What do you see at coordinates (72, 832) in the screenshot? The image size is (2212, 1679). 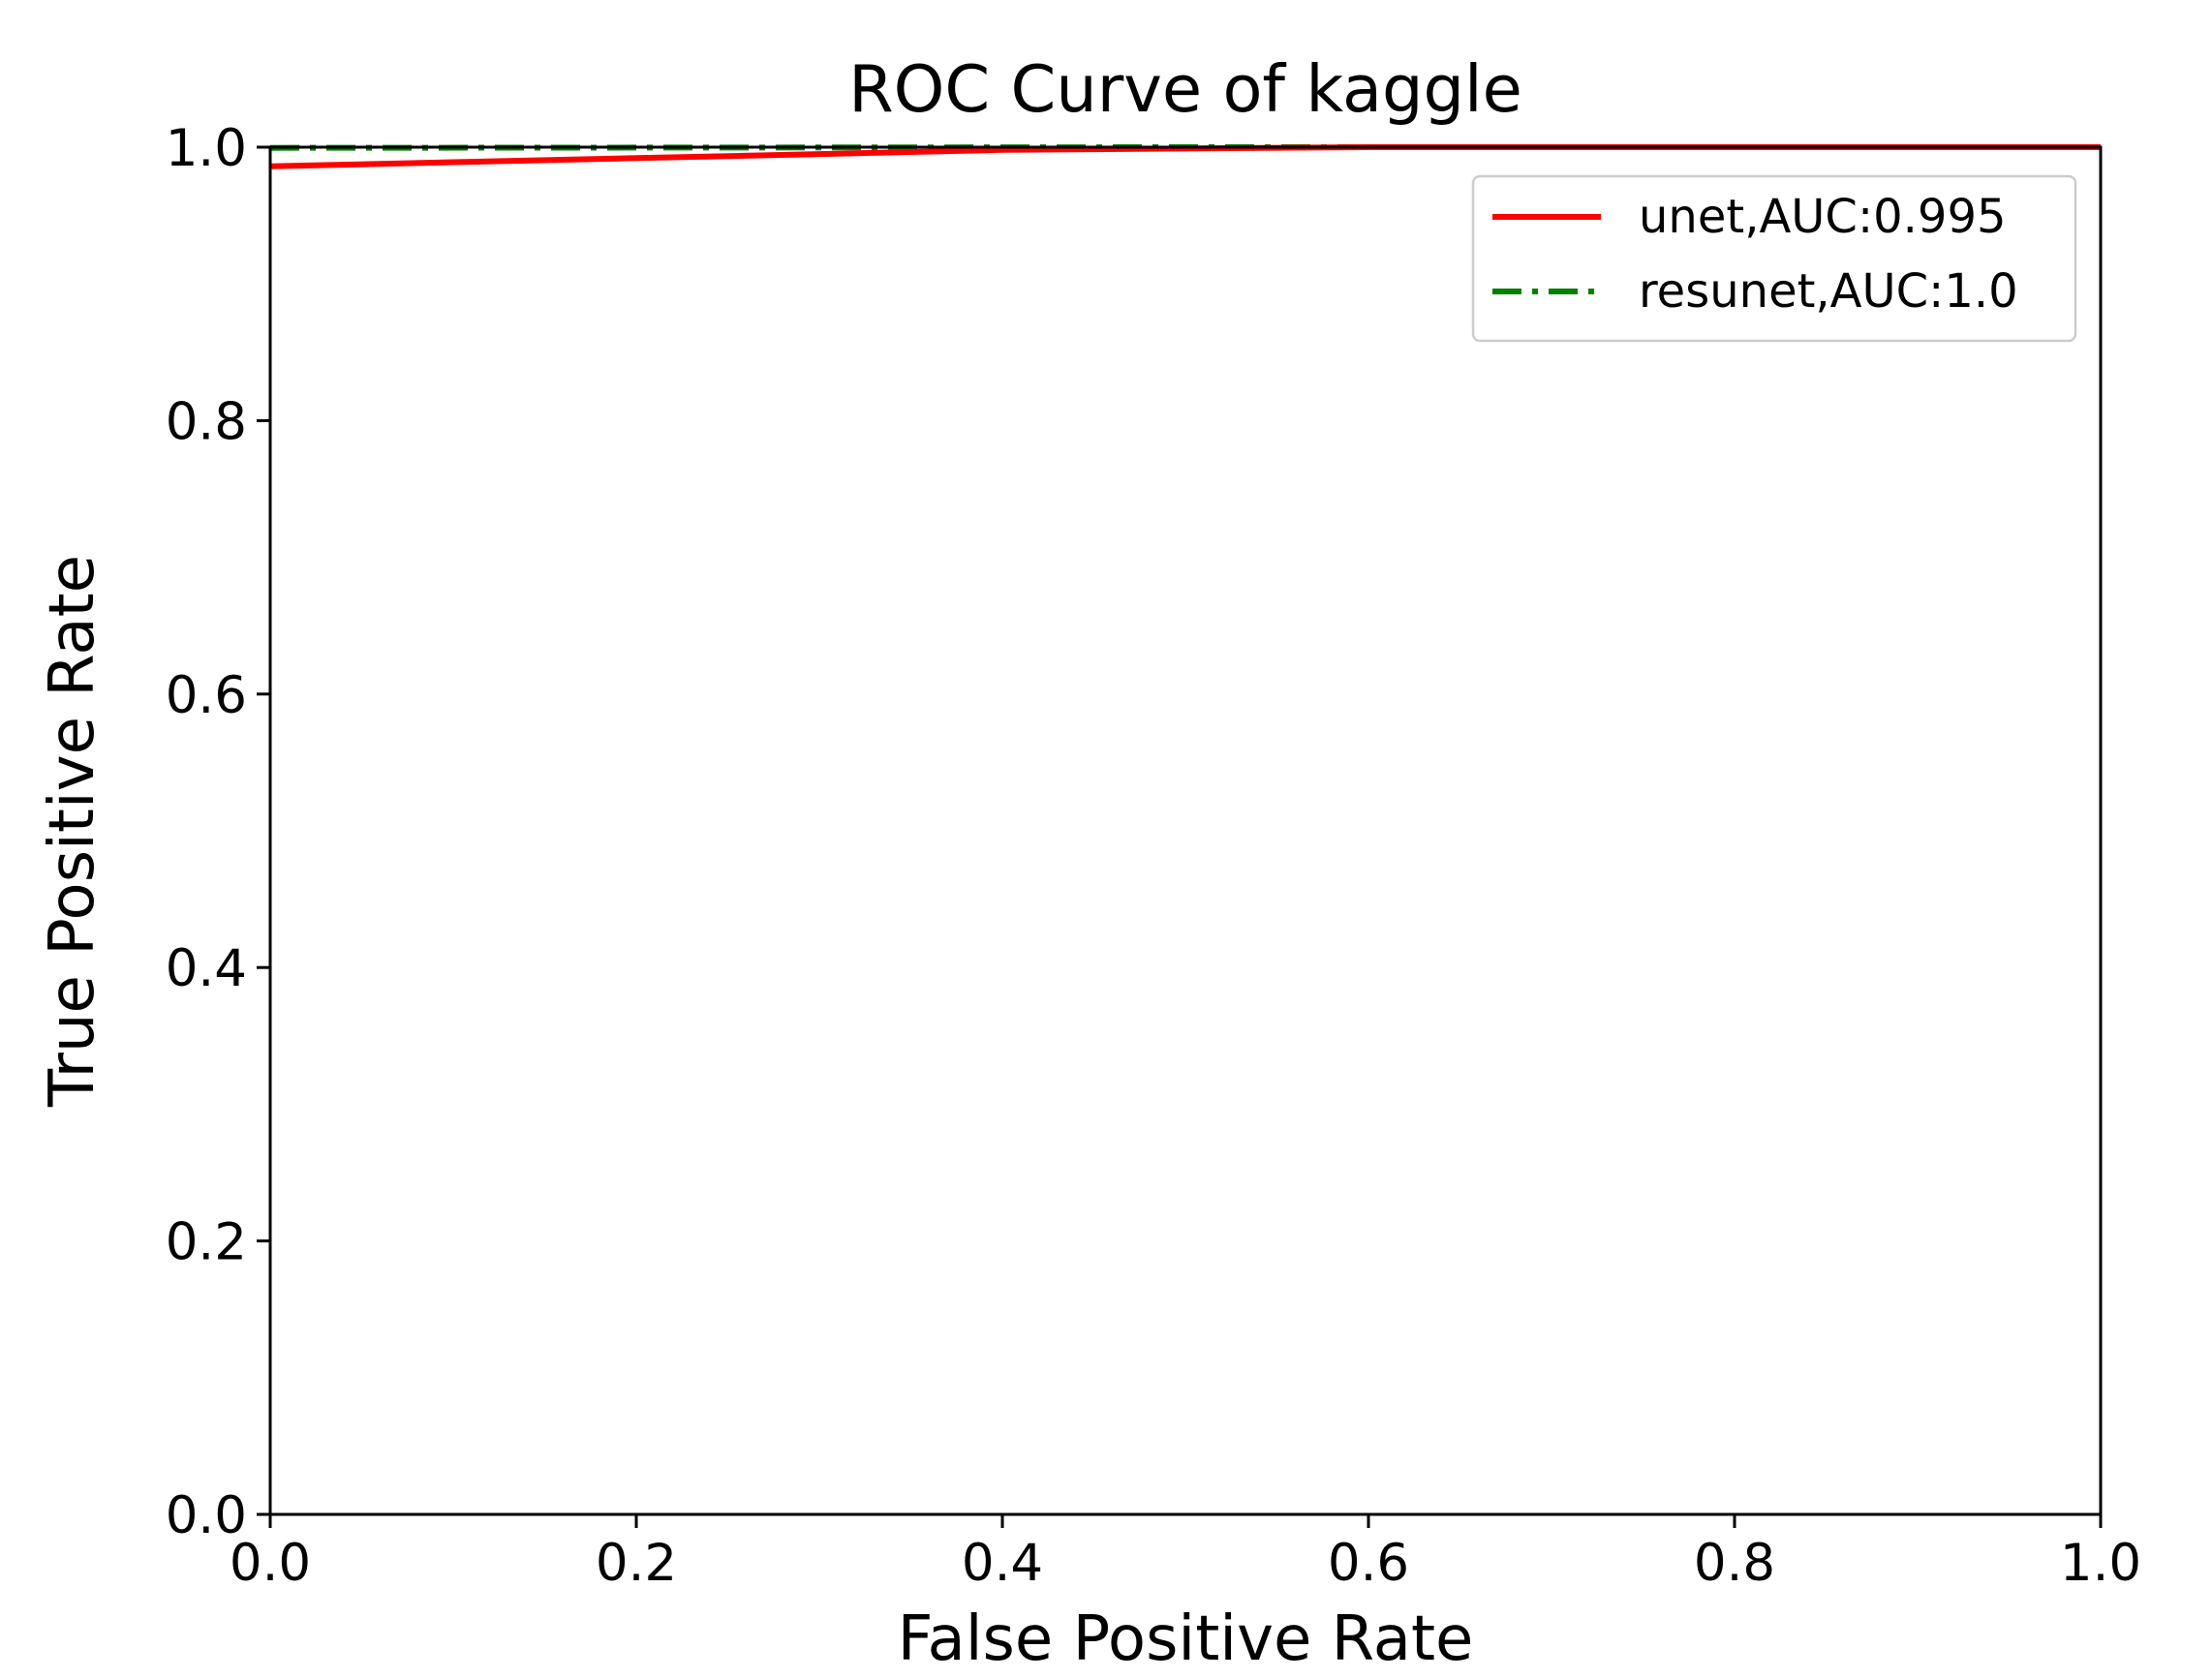 I see `y-axis-label: True Positive Rate` at bounding box center [72, 832].